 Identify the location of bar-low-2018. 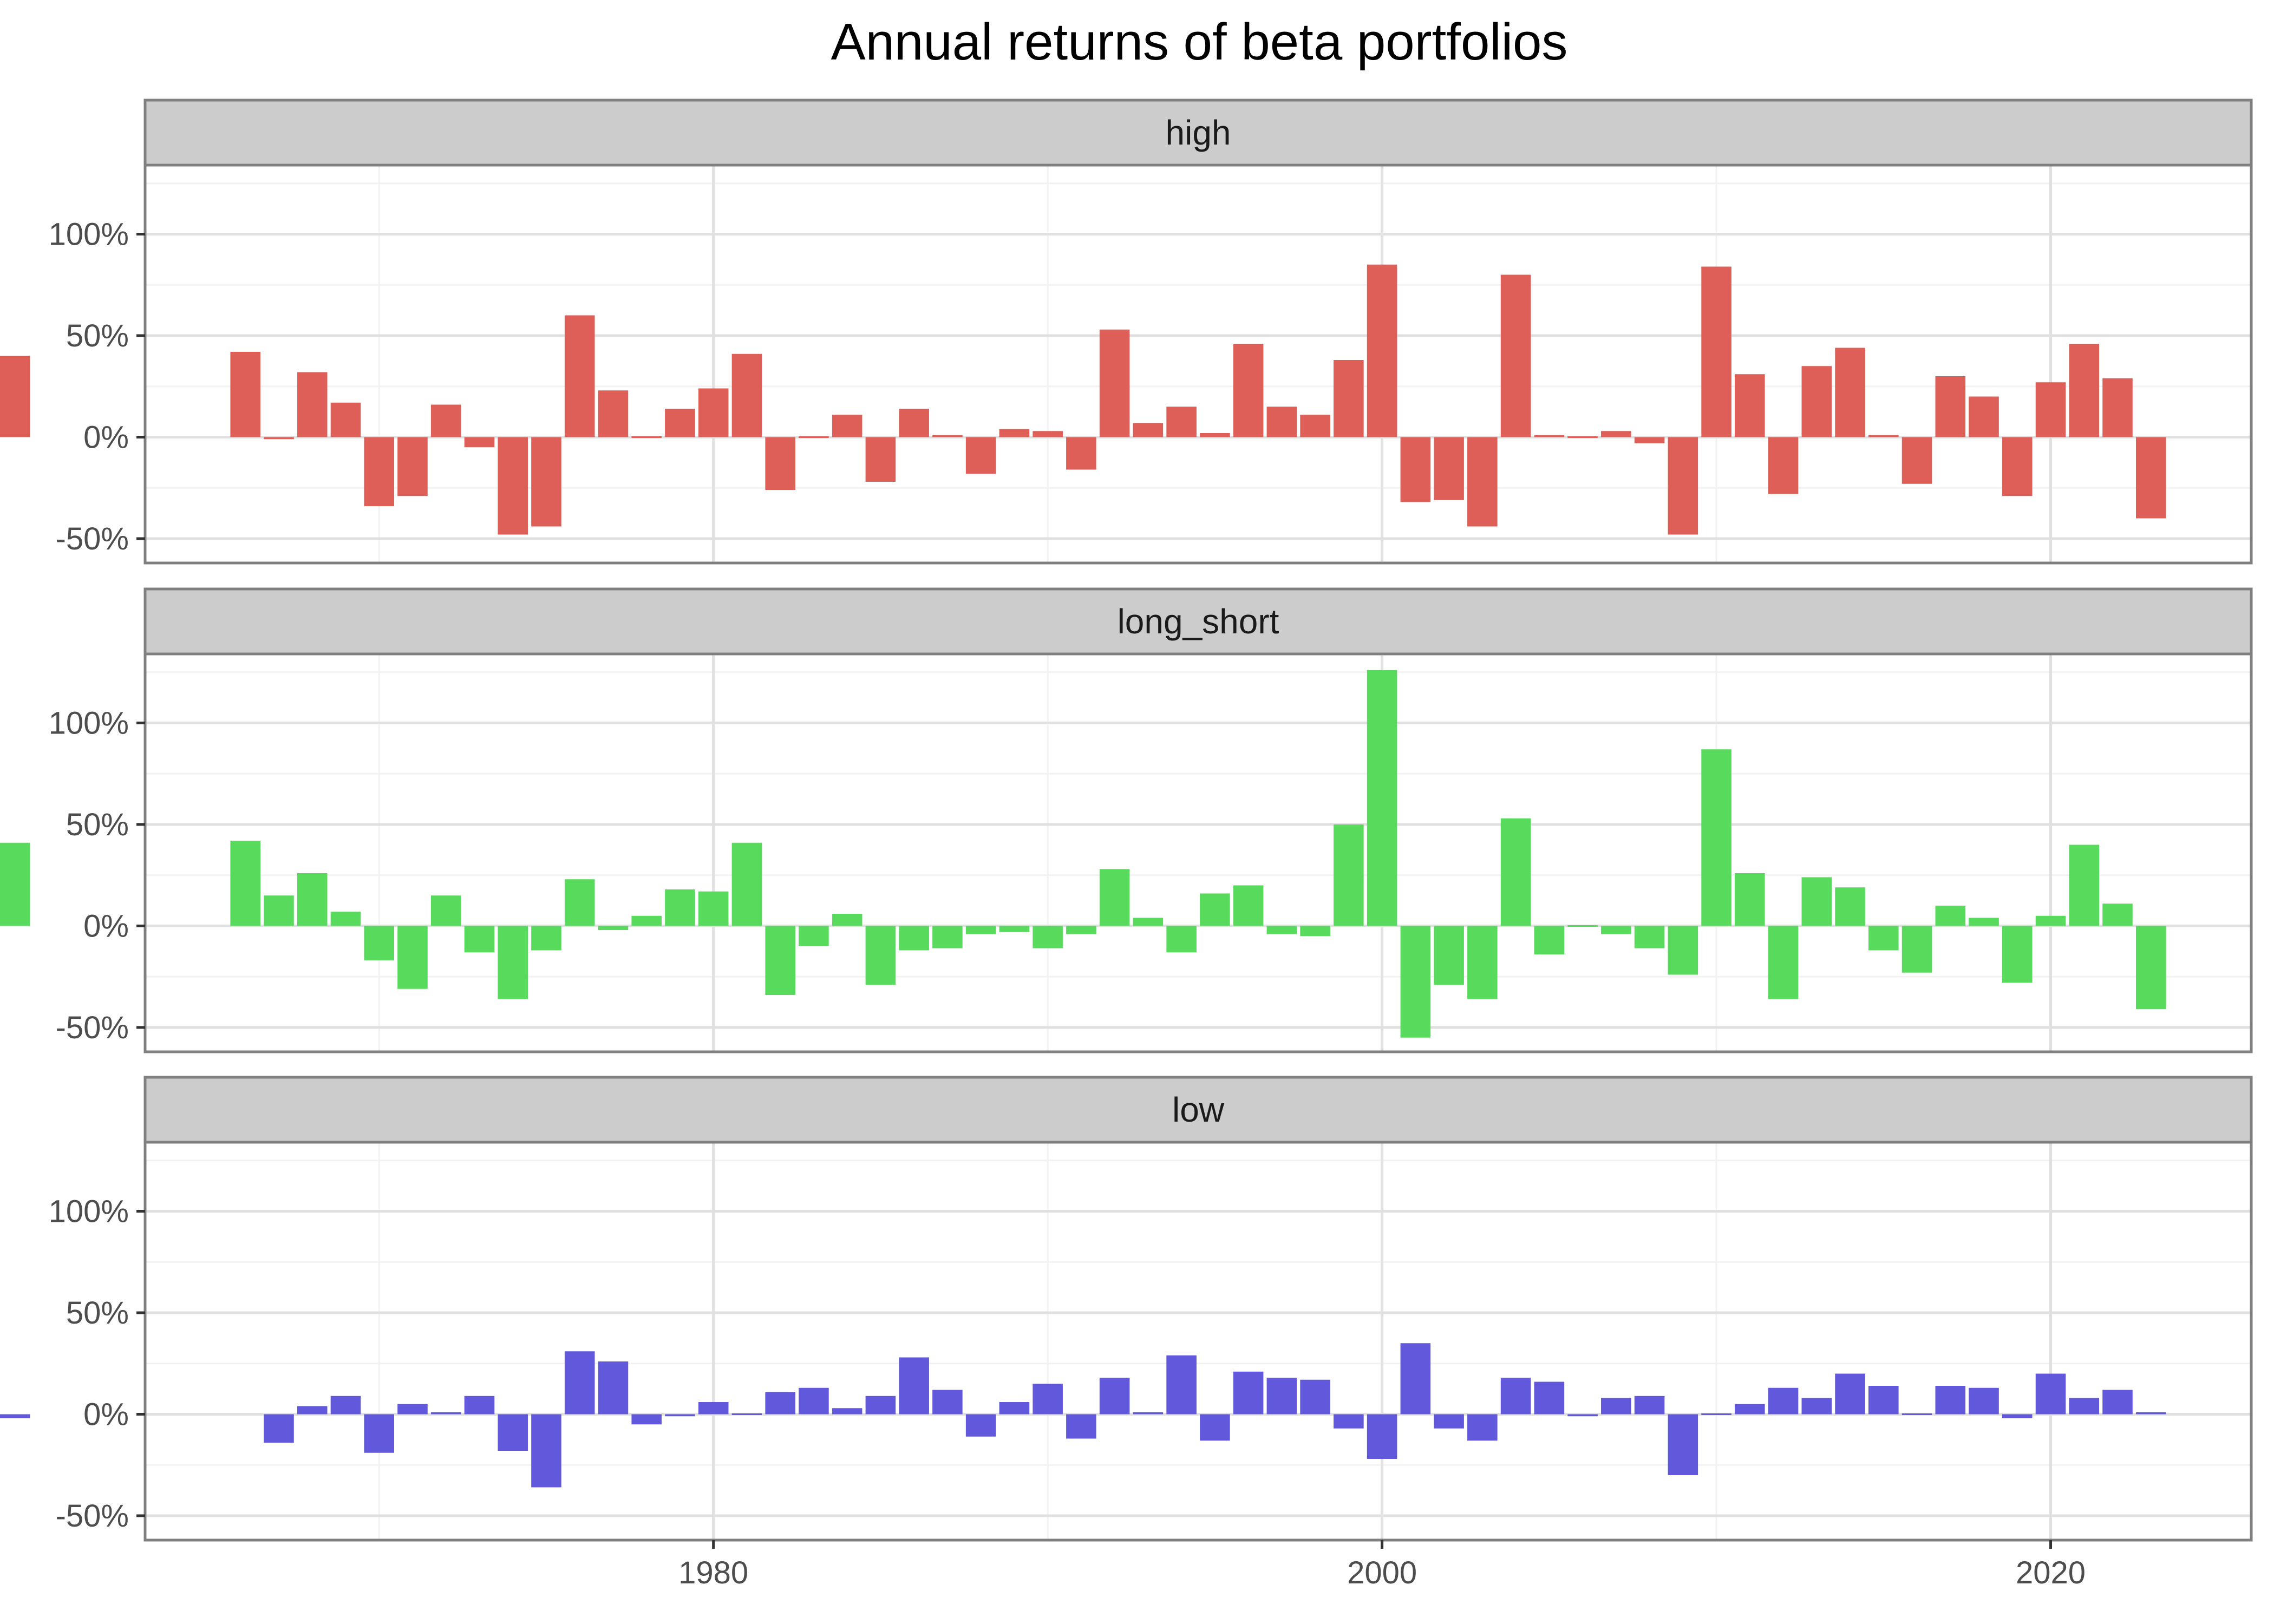
(1984, 1401).